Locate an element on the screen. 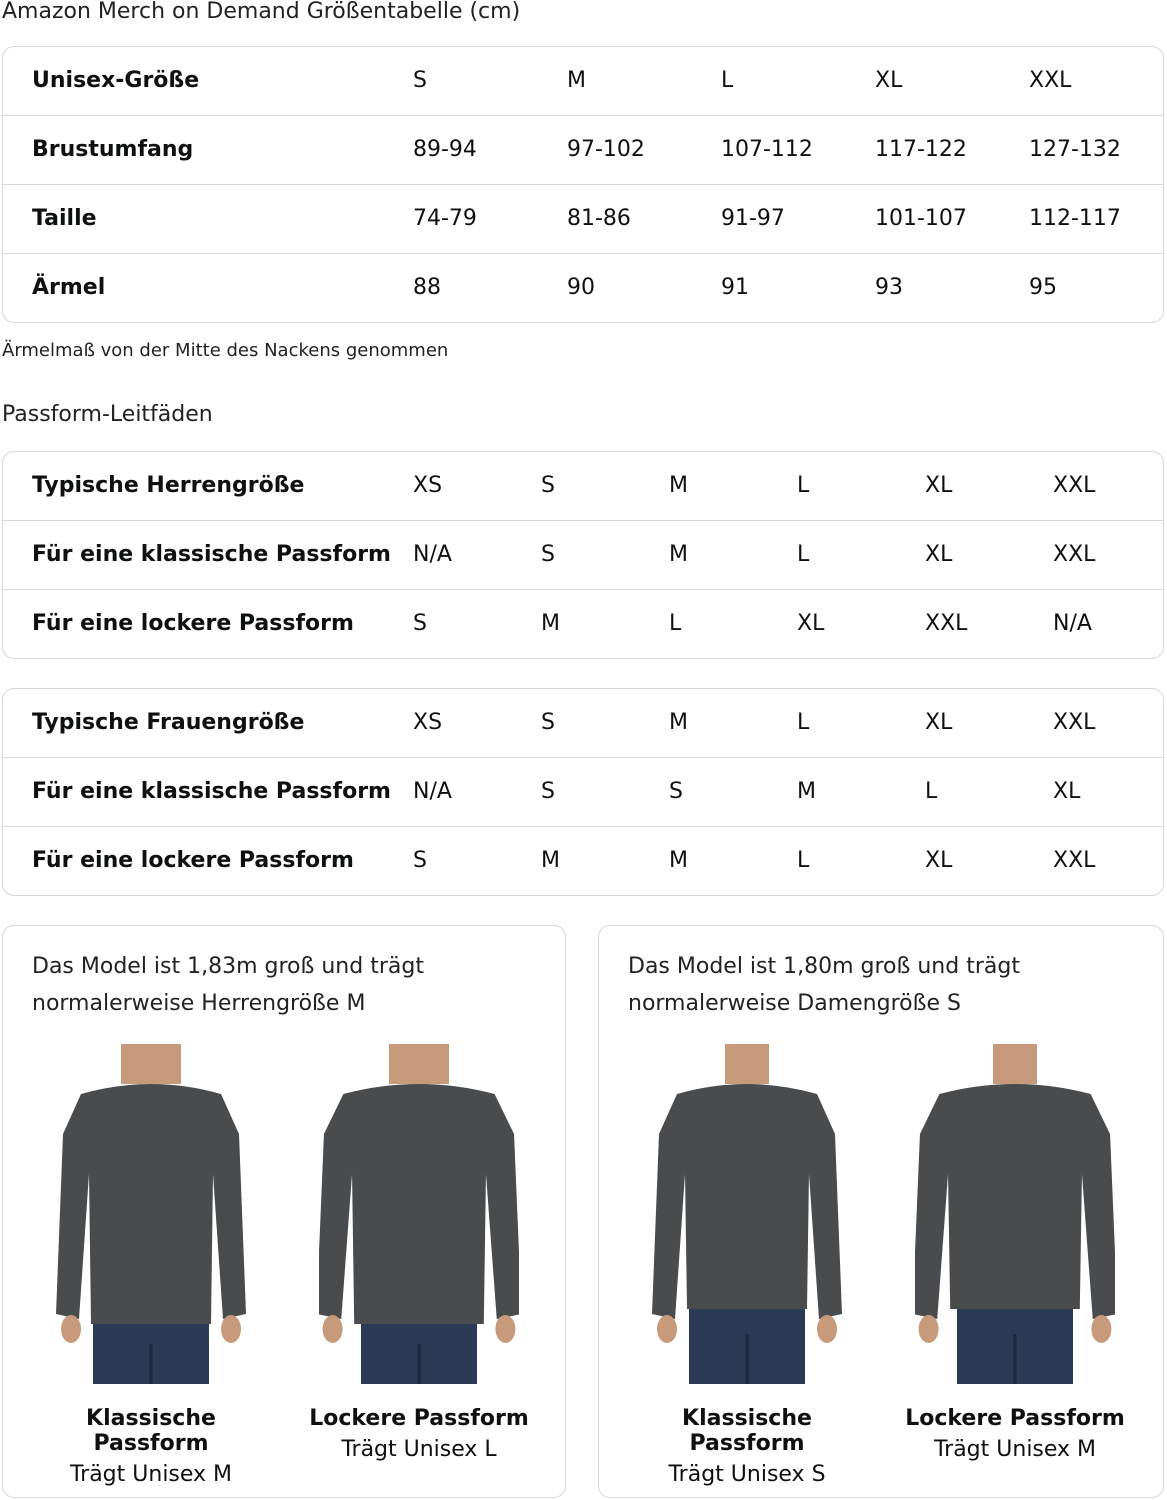  model-figure: Klassische Passform Trägt Unisex S is located at coordinates (747, 1265).